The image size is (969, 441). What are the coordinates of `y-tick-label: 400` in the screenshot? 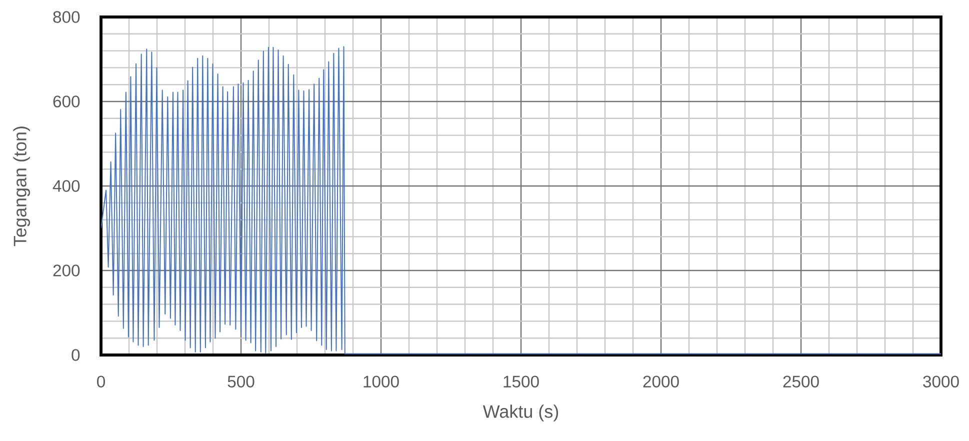 It's located at (66, 186).